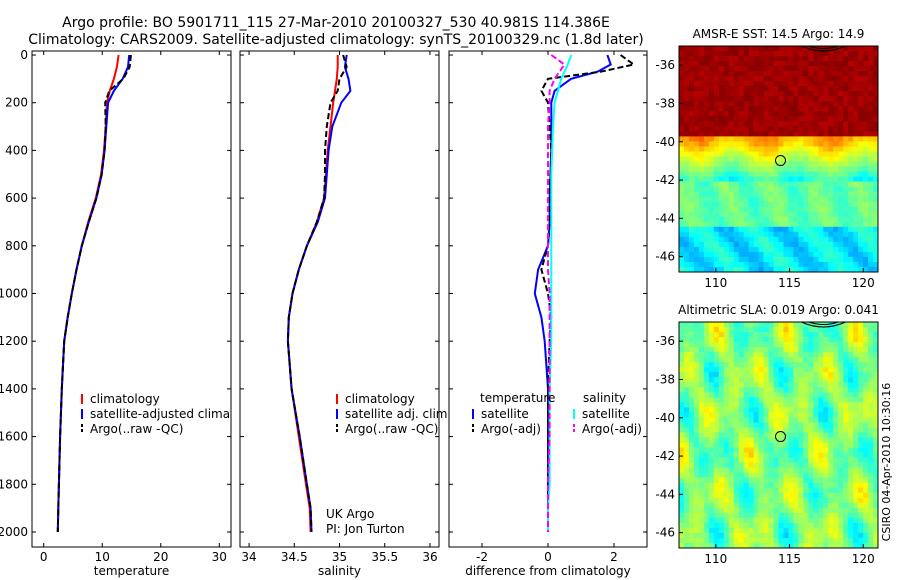 The height and width of the screenshot is (580, 900). What do you see at coordinates (16, 246) in the screenshot?
I see `y-tick-label: 800` at bounding box center [16, 246].